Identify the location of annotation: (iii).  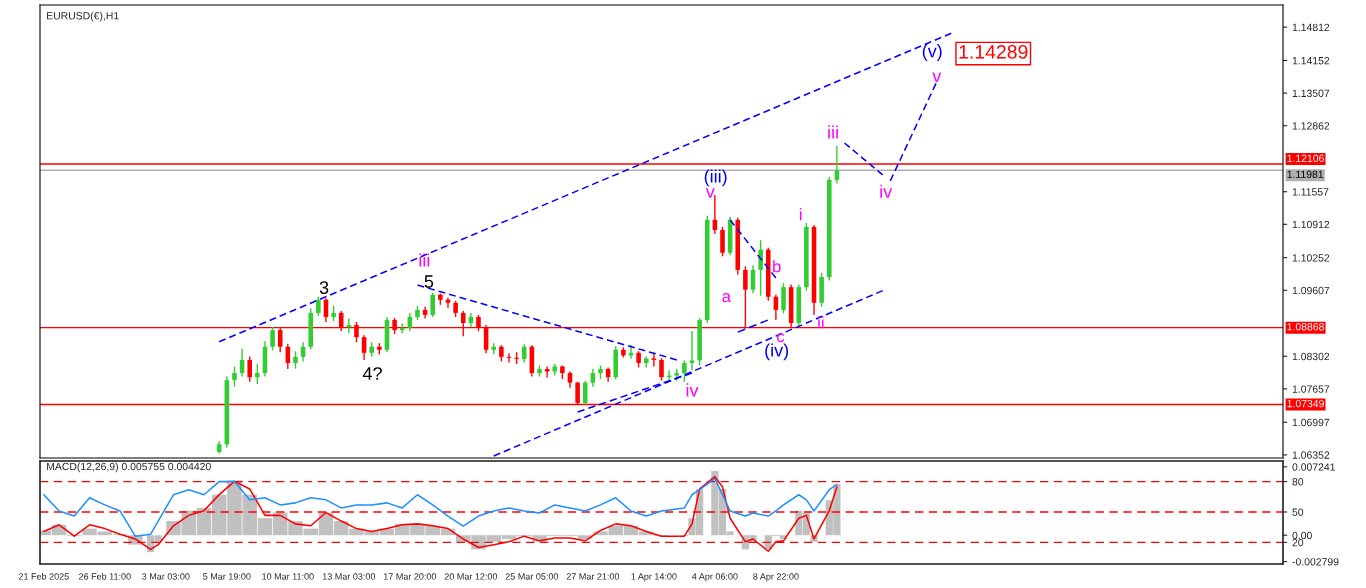
(715, 178).